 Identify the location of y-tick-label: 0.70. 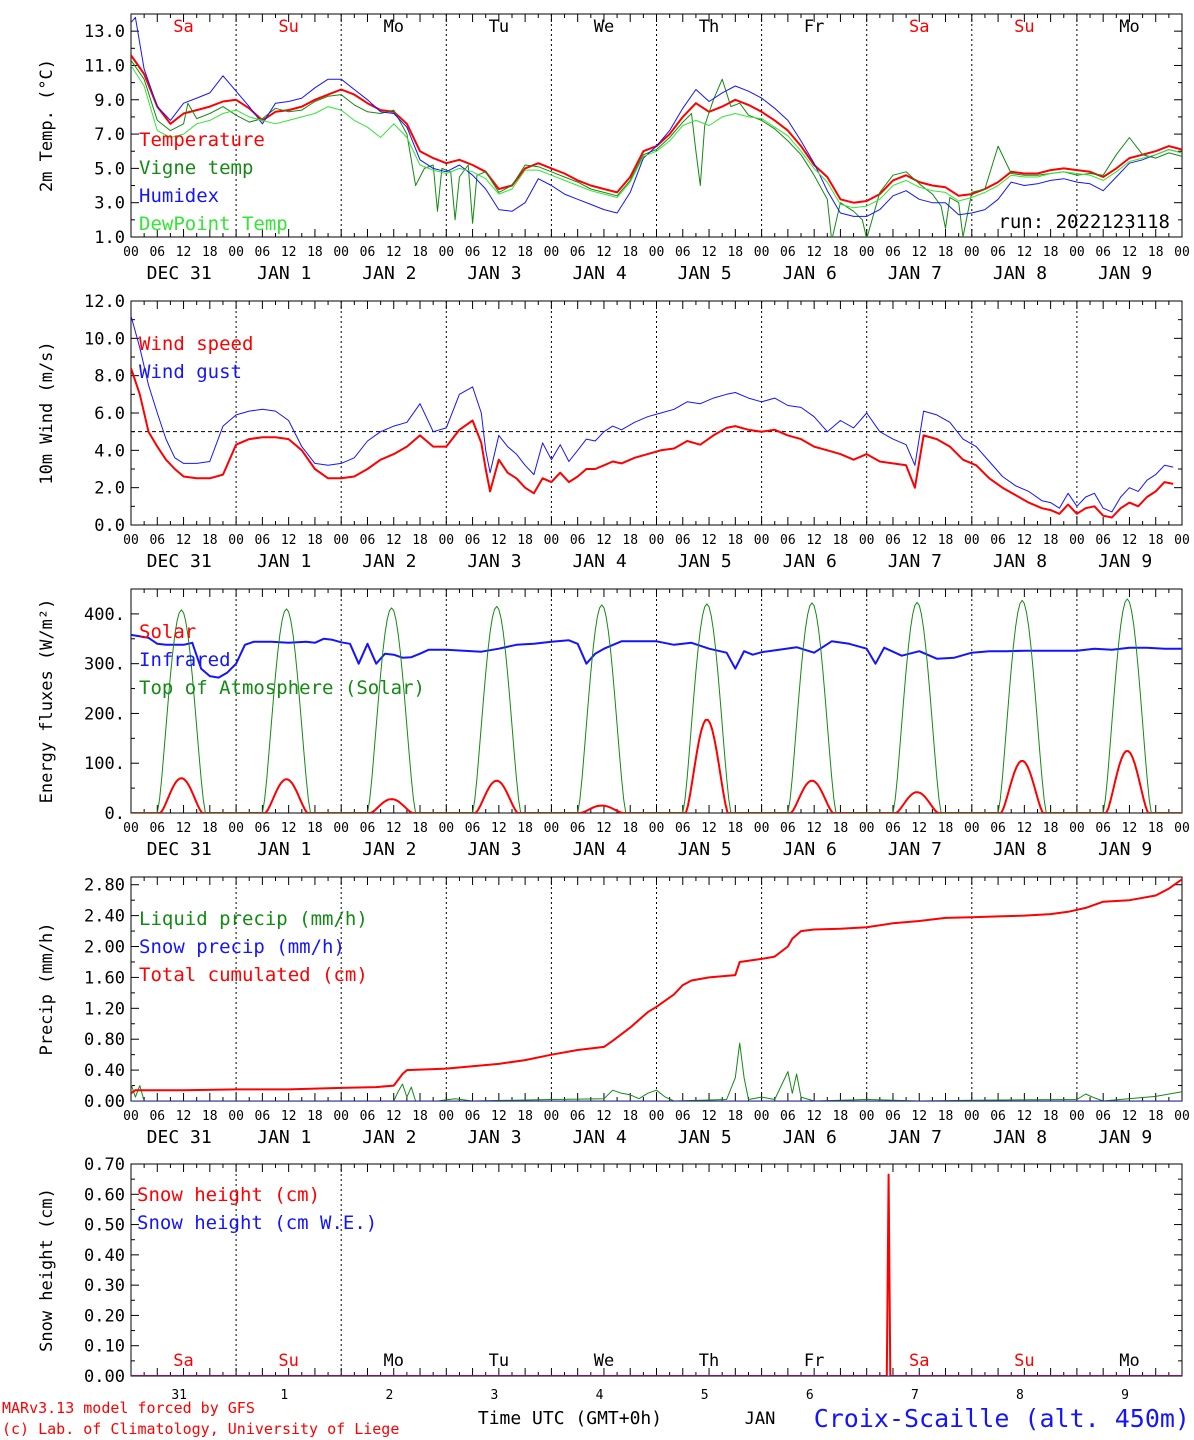
(104, 1165).